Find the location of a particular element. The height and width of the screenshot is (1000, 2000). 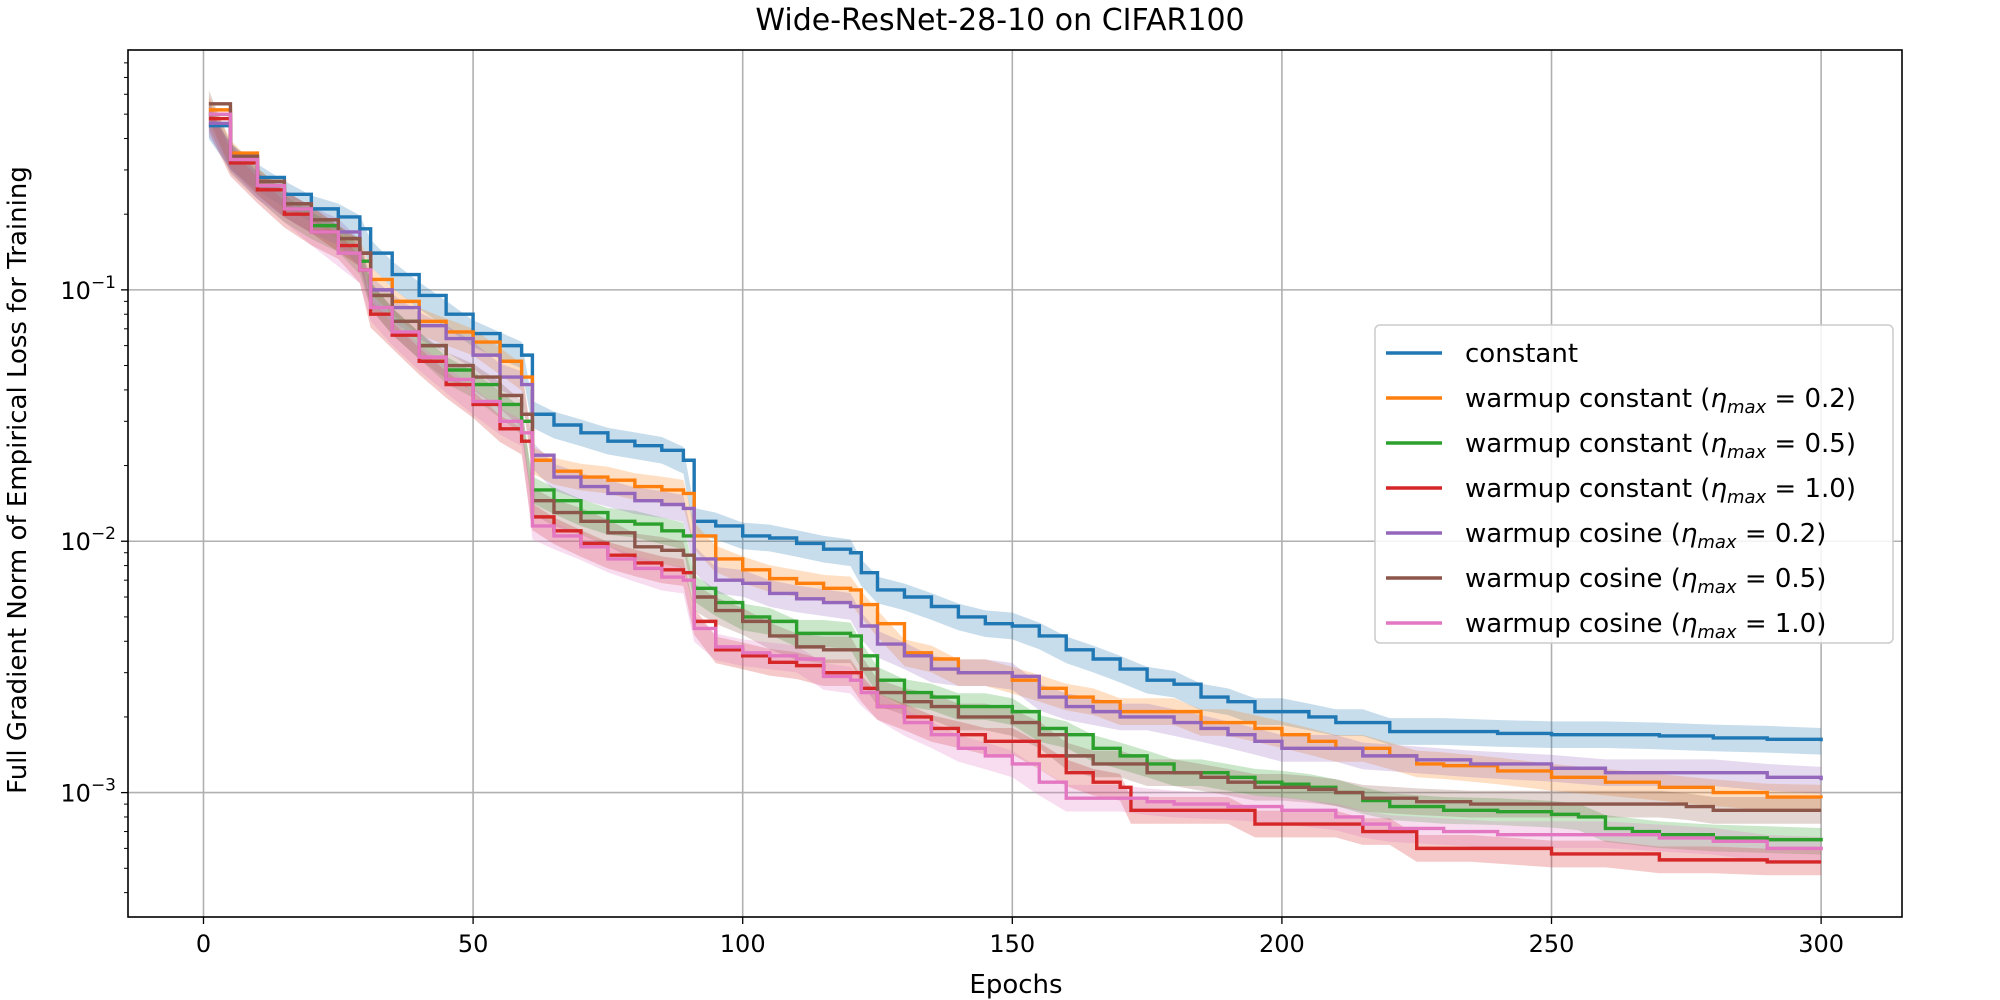

y-tick-label: 10⁻³ is located at coordinates (88, 792).